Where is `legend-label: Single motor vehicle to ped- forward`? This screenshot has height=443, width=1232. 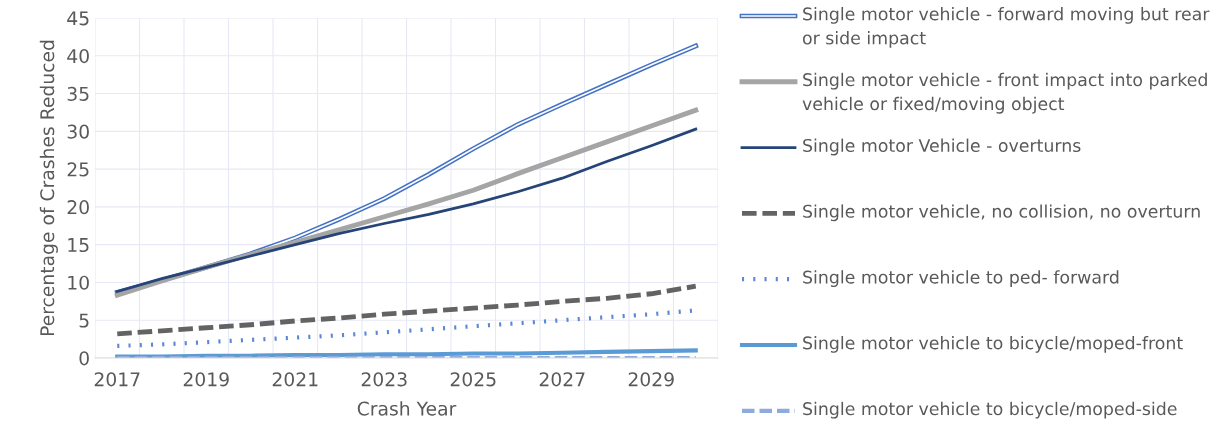 legend-label: Single motor vehicle to ped- forward is located at coordinates (961, 278).